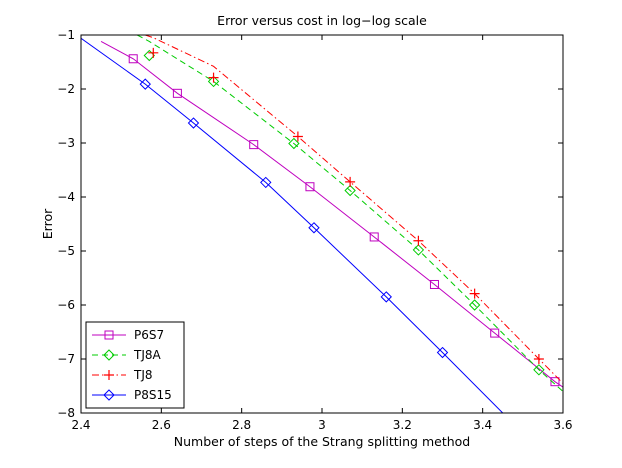 Image resolution: width=622 pixels, height=468 pixels. What do you see at coordinates (128, 335) in the screenshot?
I see `legend-item: P6S7` at bounding box center [128, 335].